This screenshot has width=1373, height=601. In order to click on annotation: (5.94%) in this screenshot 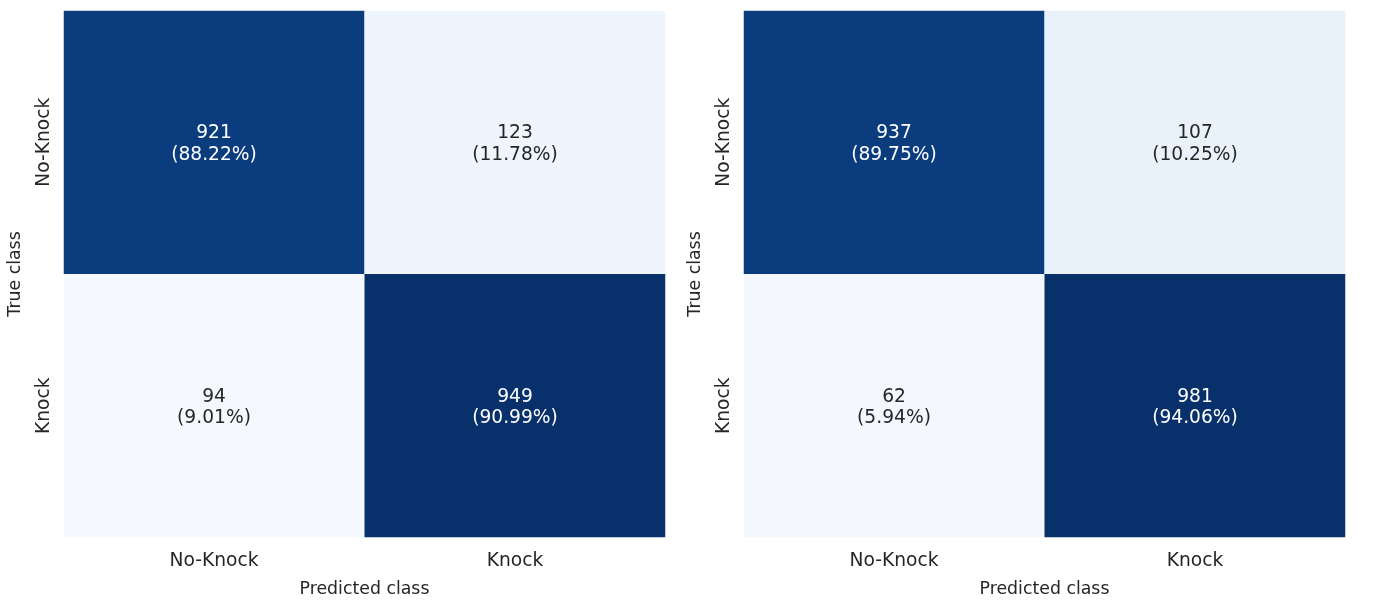, I will do `click(894, 417)`.